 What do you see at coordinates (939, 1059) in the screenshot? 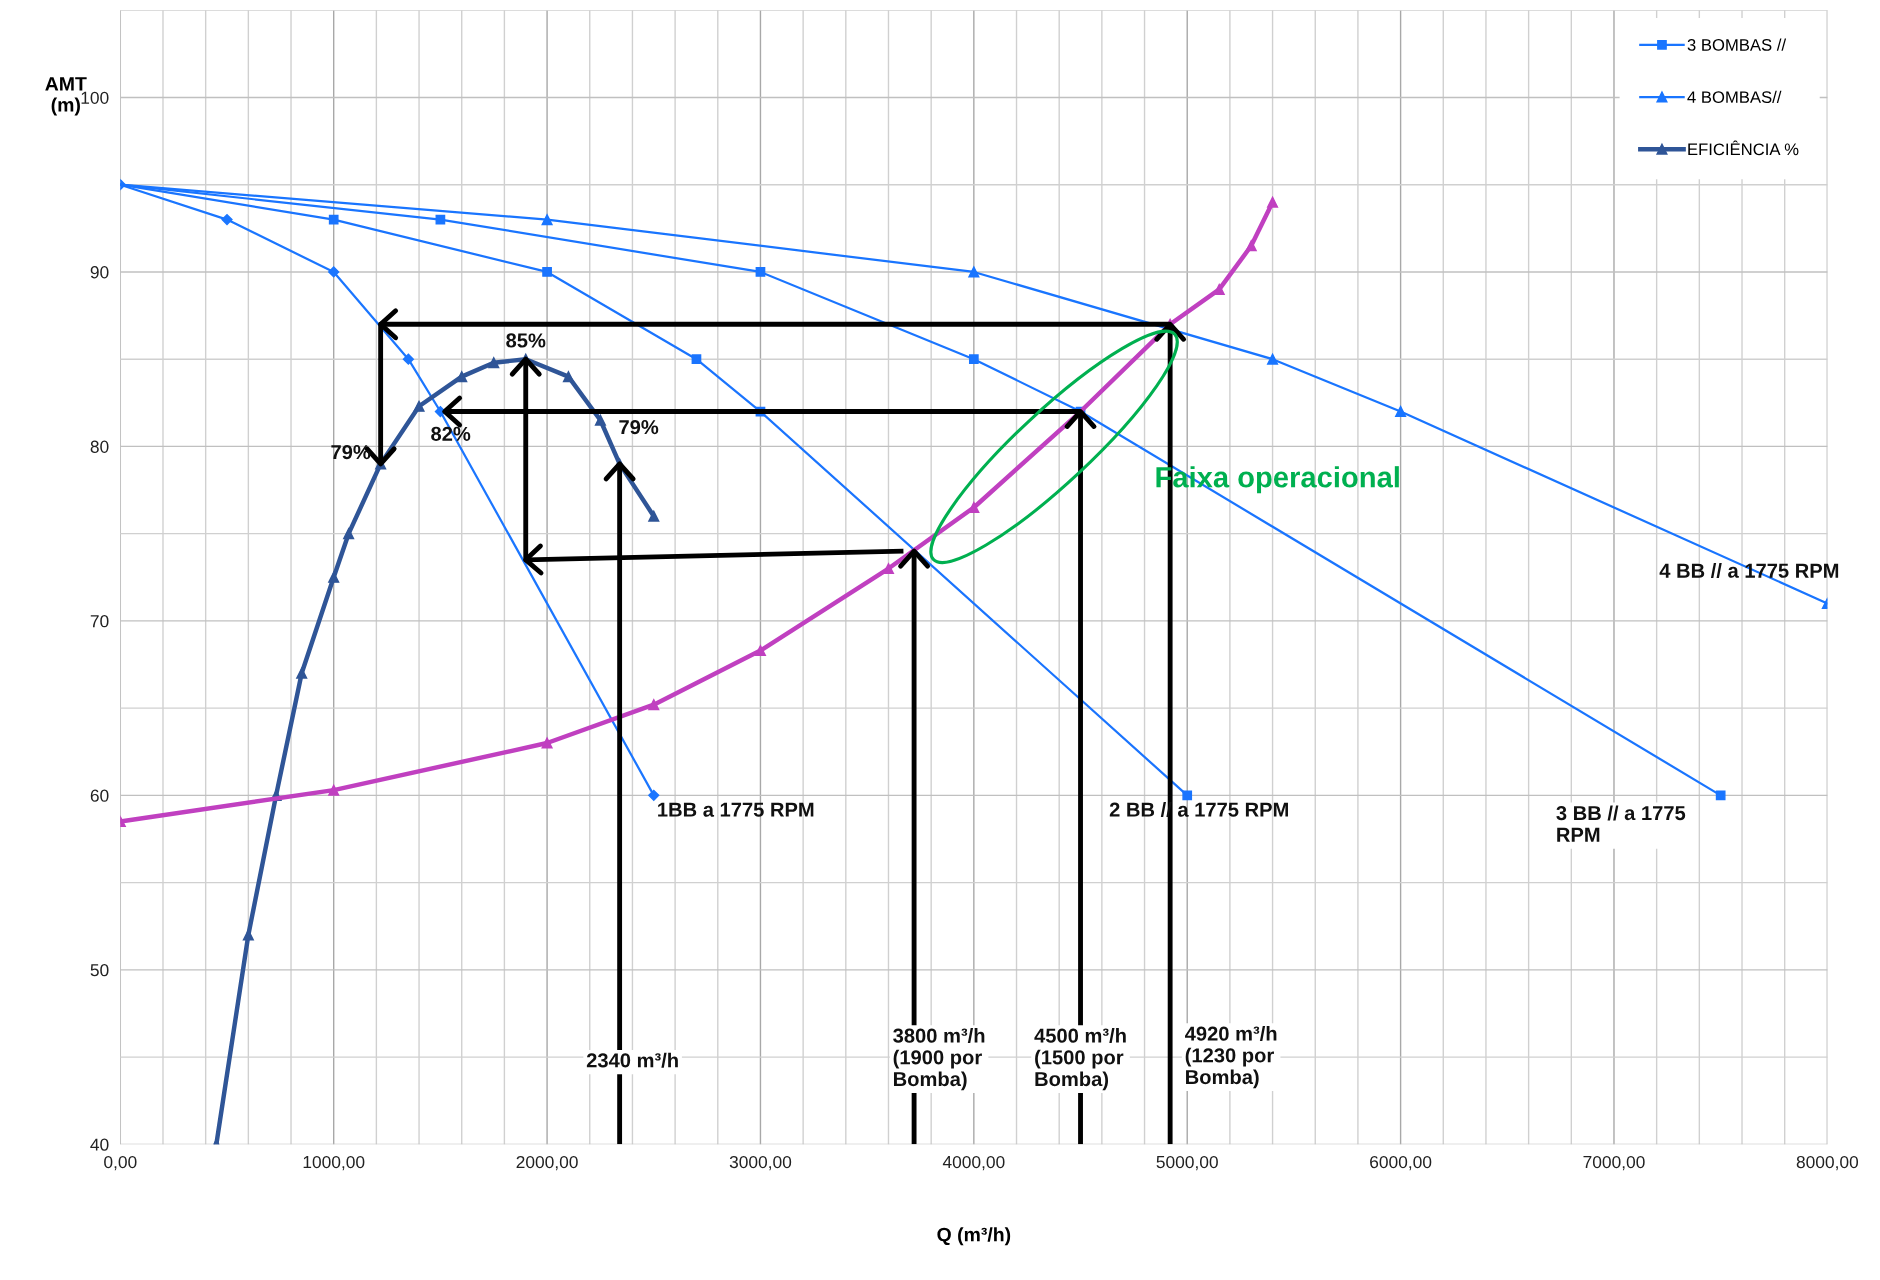
I see `annotation: 3800 m³/h (1900 por Bomba)` at bounding box center [939, 1059].